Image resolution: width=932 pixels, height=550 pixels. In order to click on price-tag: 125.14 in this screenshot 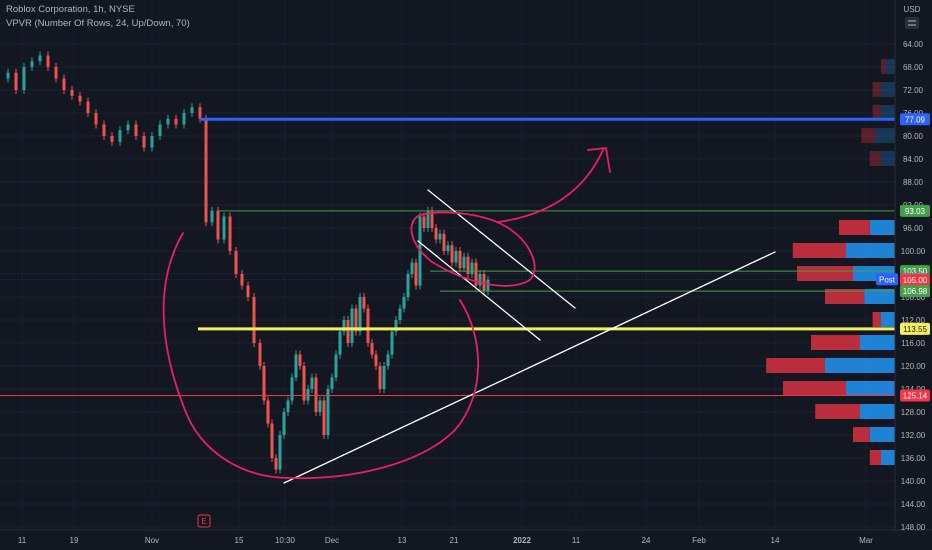, I will do `click(915, 395)`.